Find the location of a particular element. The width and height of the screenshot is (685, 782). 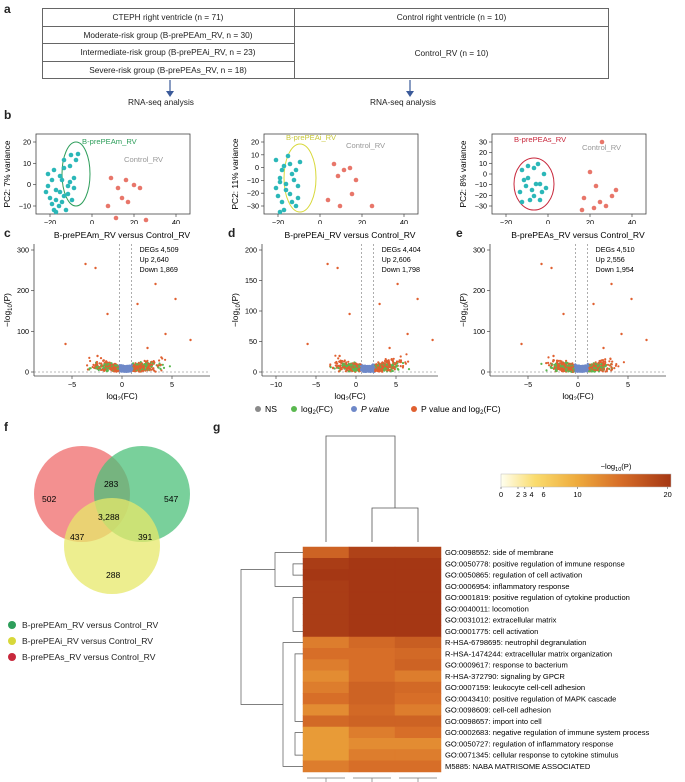

pca-xtick: 0 is located at coordinates (548, 221).